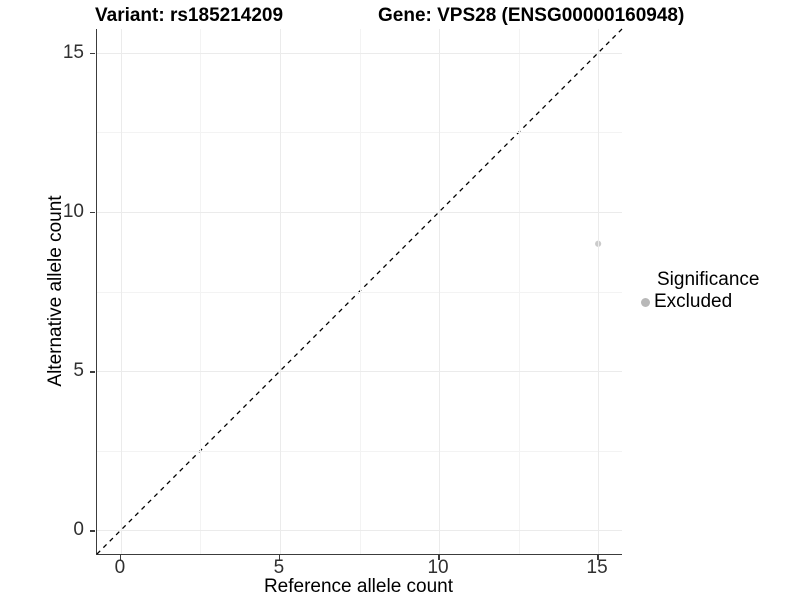  What do you see at coordinates (73, 52) in the screenshot?
I see `y-tick-label: 15` at bounding box center [73, 52].